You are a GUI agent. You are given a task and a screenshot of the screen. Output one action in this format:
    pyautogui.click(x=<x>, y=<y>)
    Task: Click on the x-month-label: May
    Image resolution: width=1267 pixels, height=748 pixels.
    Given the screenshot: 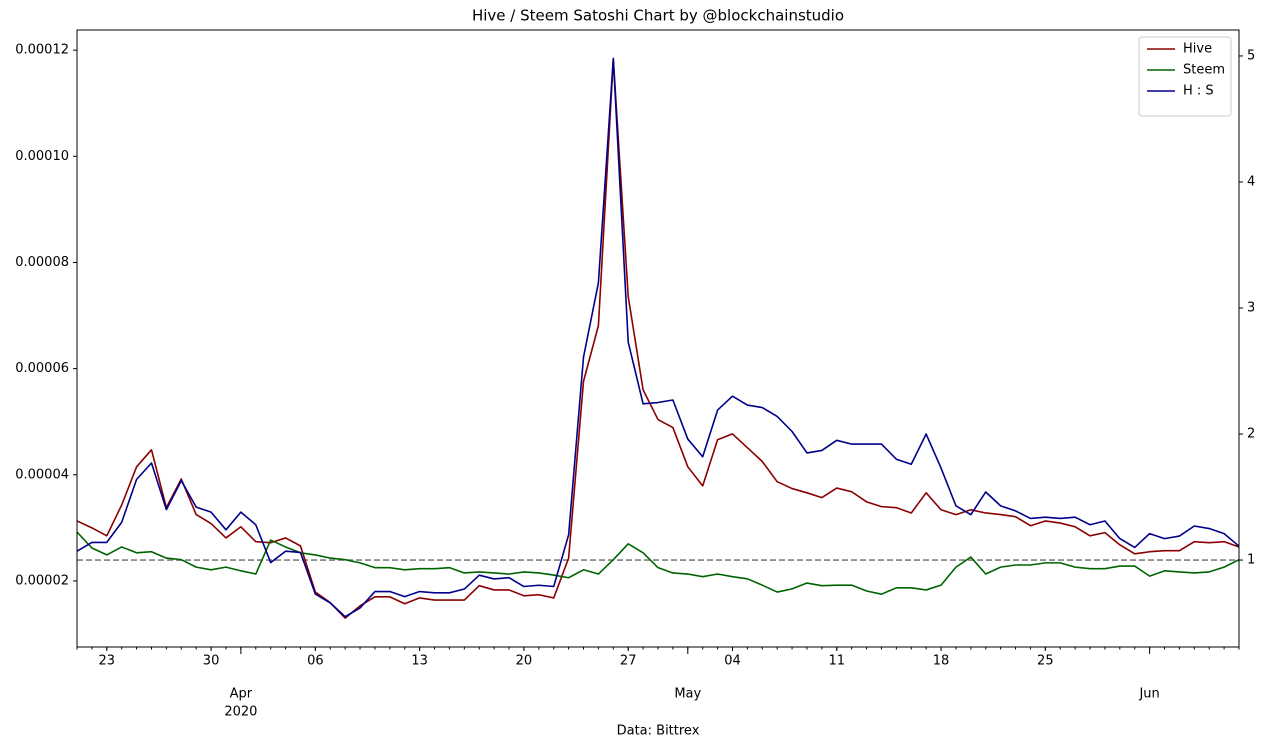 What is the action you would take?
    pyautogui.click(x=687, y=694)
    